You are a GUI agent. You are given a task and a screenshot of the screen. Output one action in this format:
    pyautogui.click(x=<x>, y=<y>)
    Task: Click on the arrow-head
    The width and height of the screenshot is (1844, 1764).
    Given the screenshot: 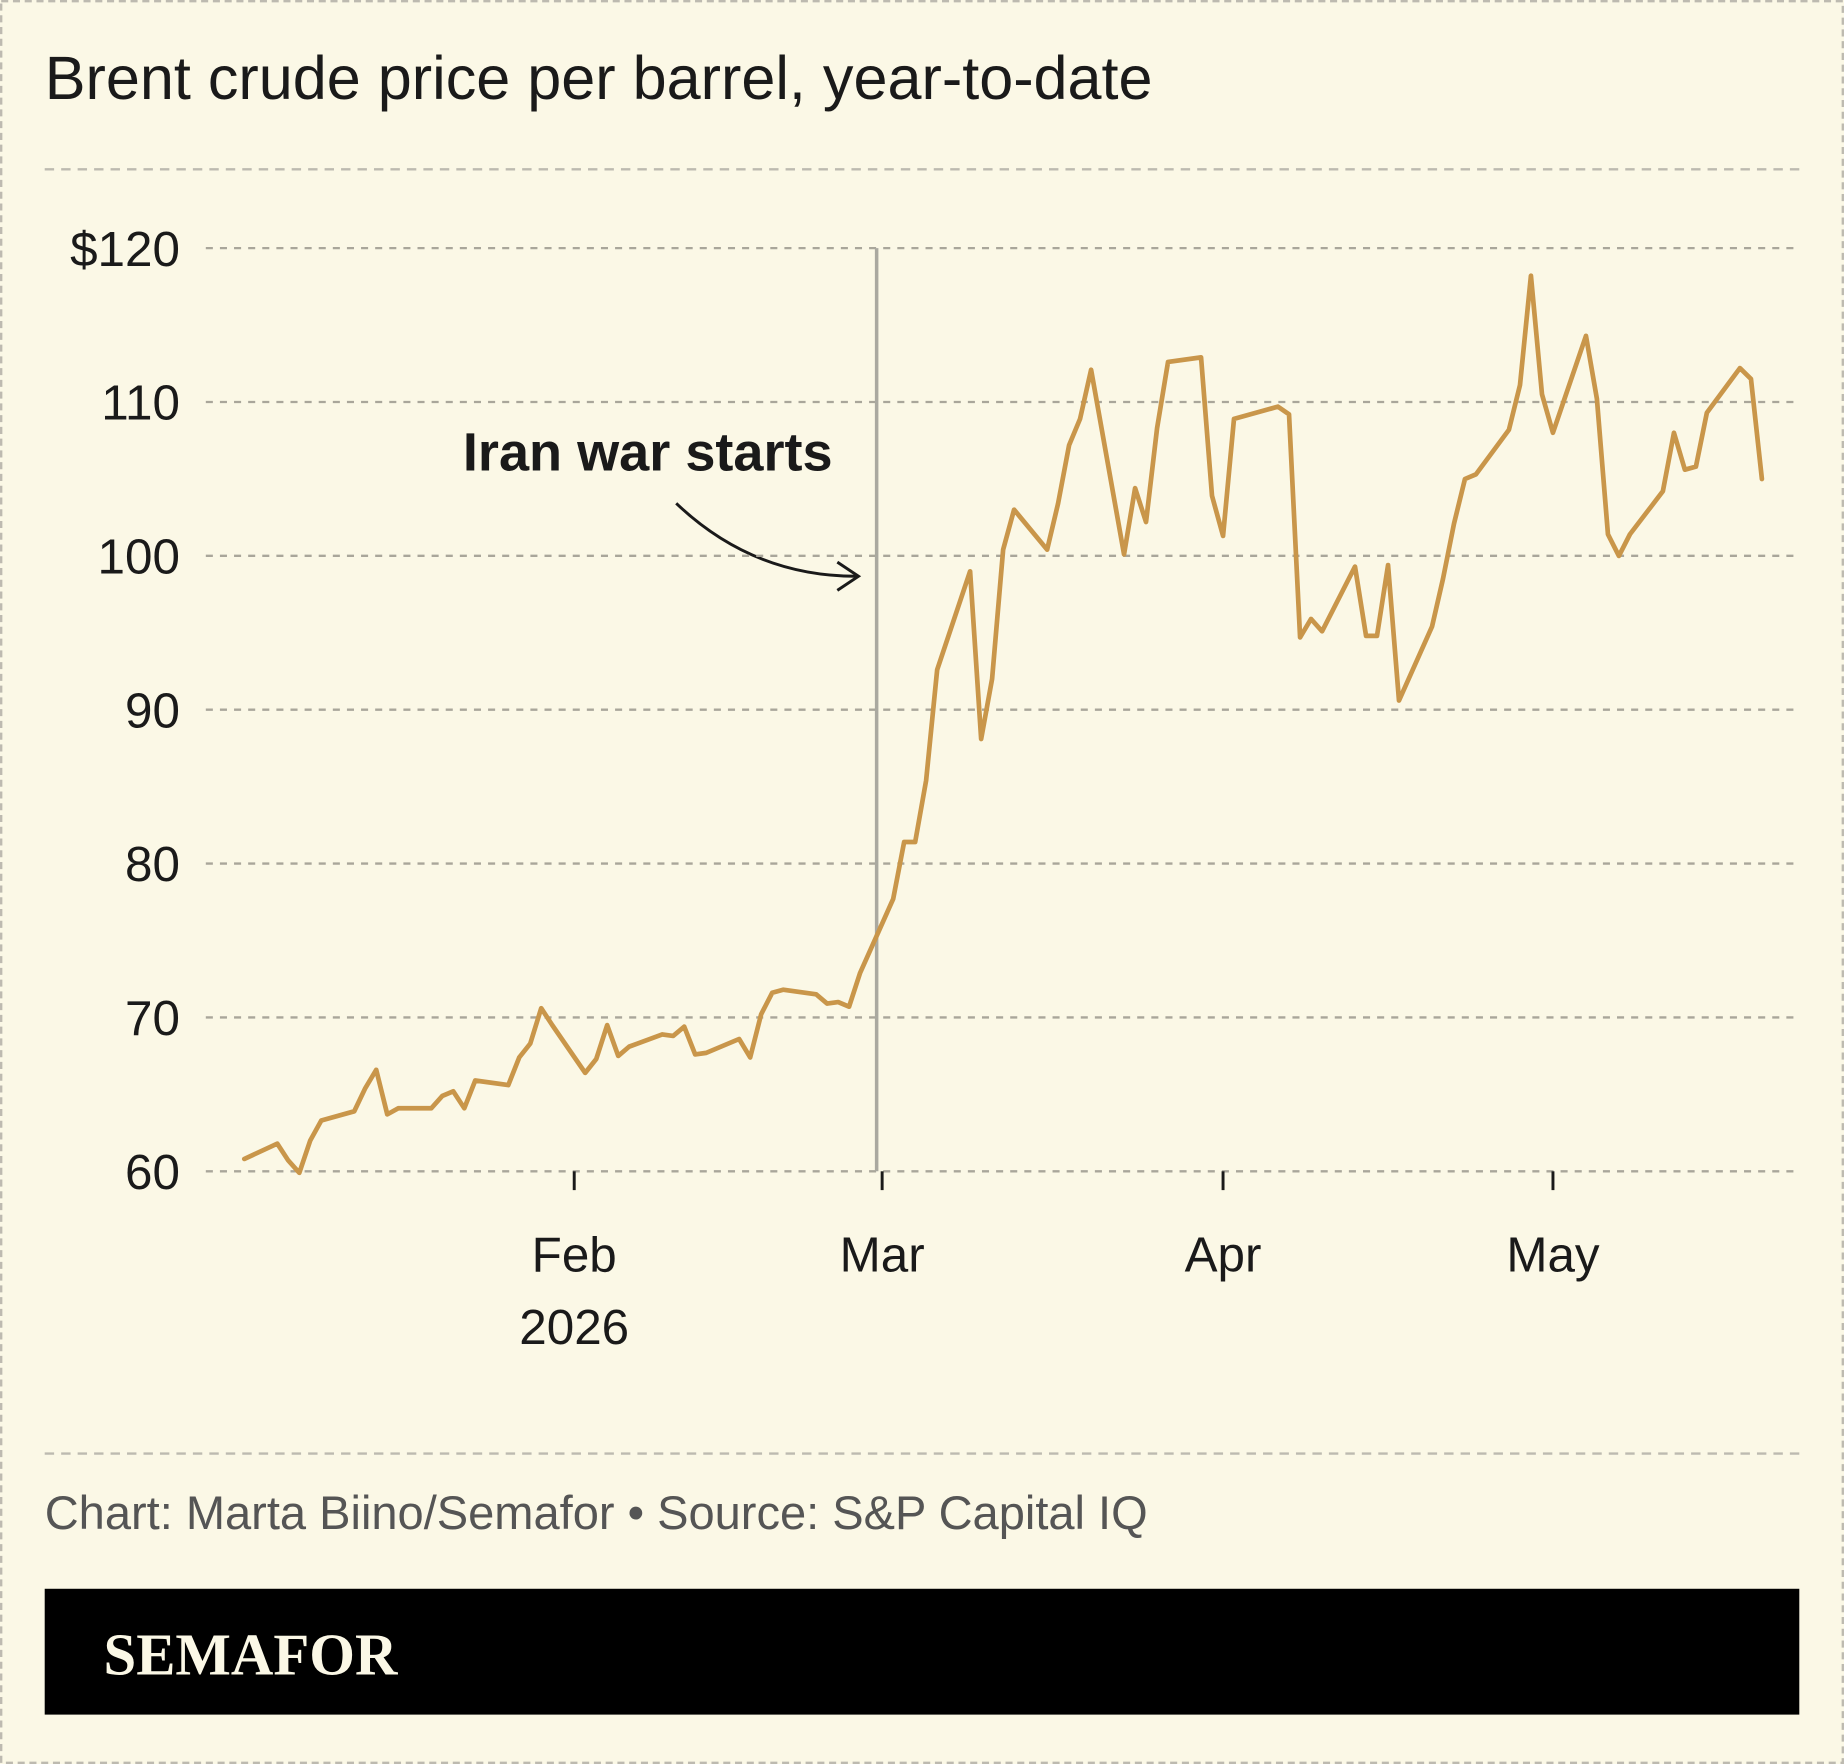 What is the action you would take?
    pyautogui.click(x=849, y=576)
    